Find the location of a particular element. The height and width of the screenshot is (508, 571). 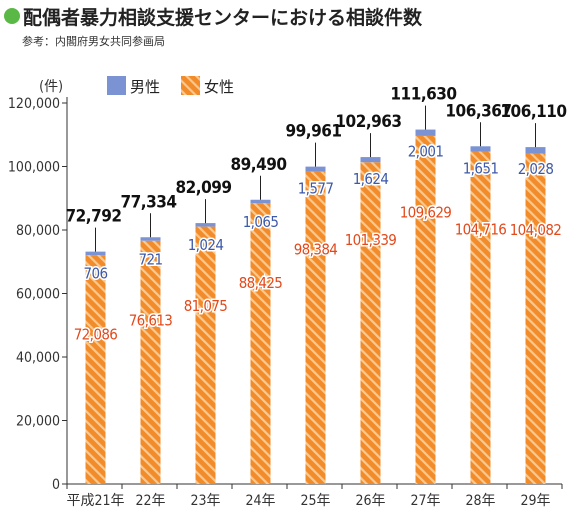

male-value-label: 1,651 is located at coordinates (481, 168).